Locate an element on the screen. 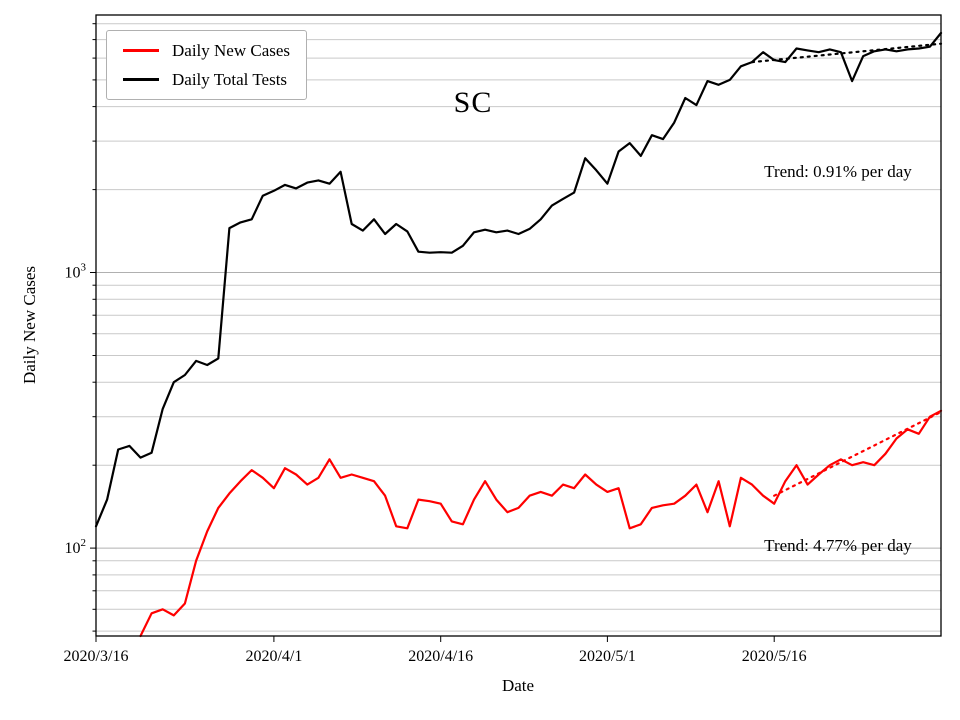 This screenshot has width=960, height=720. x-tick-label: 2020/3/16 is located at coordinates (96, 656).